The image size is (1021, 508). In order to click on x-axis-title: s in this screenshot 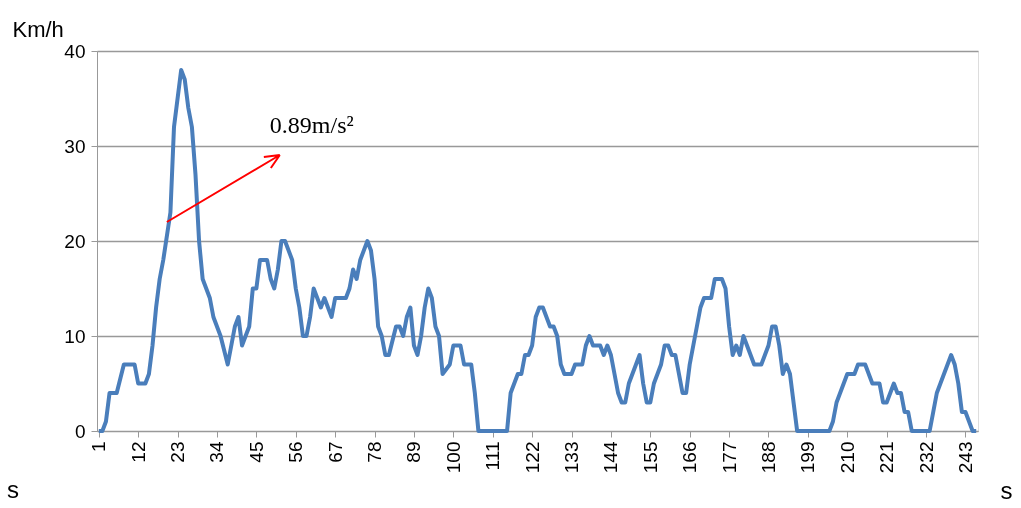, I will do `click(1006, 490)`.